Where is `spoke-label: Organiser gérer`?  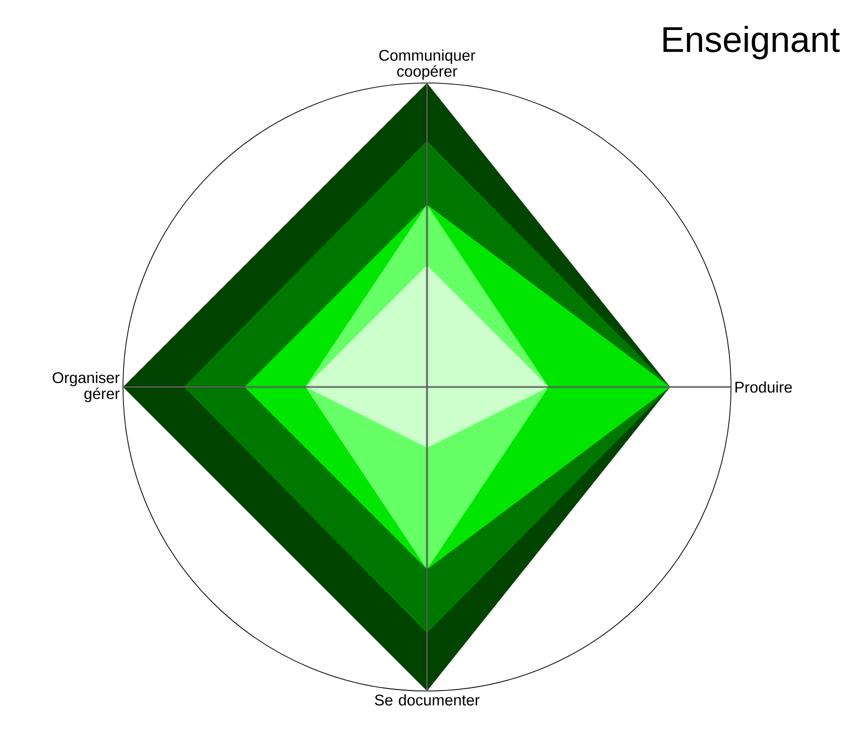 spoke-label: Organiser gérer is located at coordinates (86, 387).